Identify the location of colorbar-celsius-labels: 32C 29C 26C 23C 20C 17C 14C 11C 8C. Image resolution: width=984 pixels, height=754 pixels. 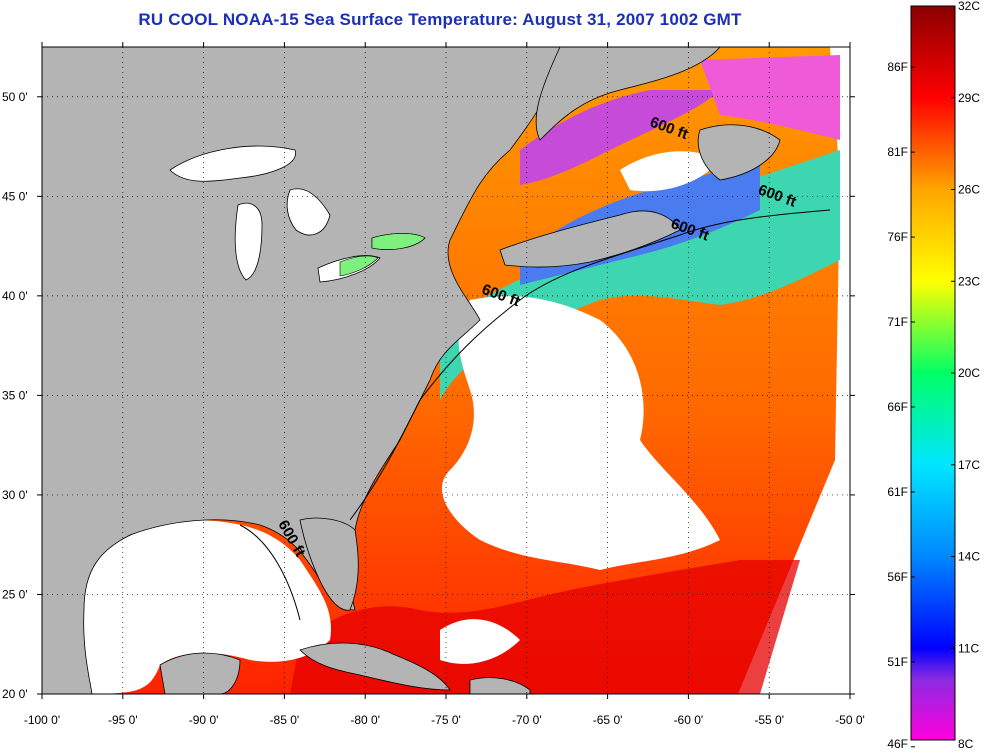
(965, 375).